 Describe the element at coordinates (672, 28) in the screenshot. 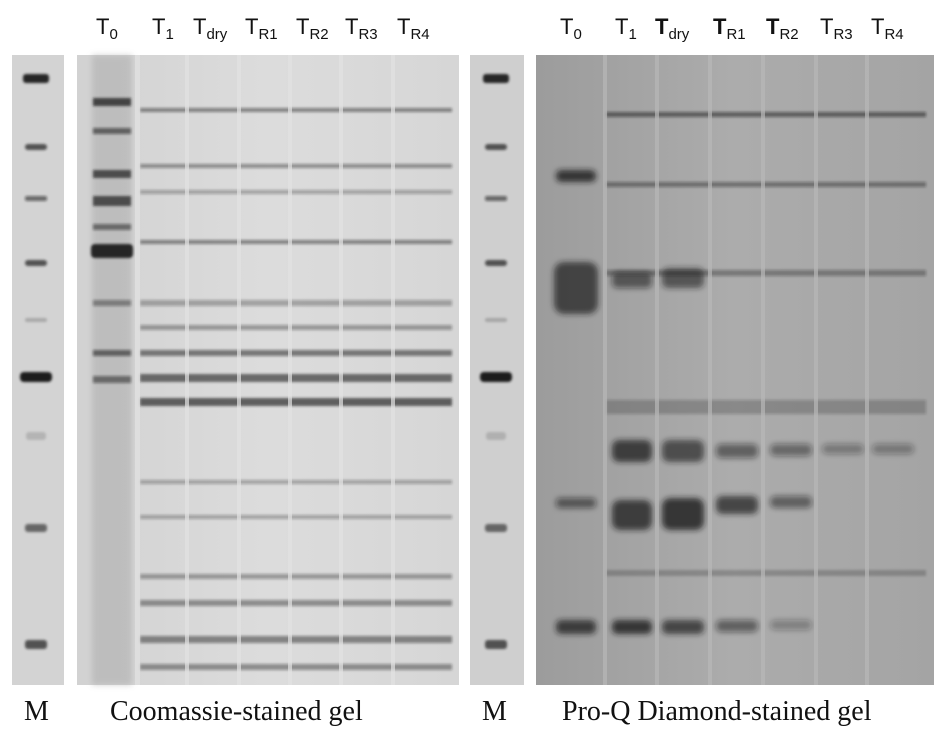

I see `proq-lane-label-tdry: Tdry` at that location.